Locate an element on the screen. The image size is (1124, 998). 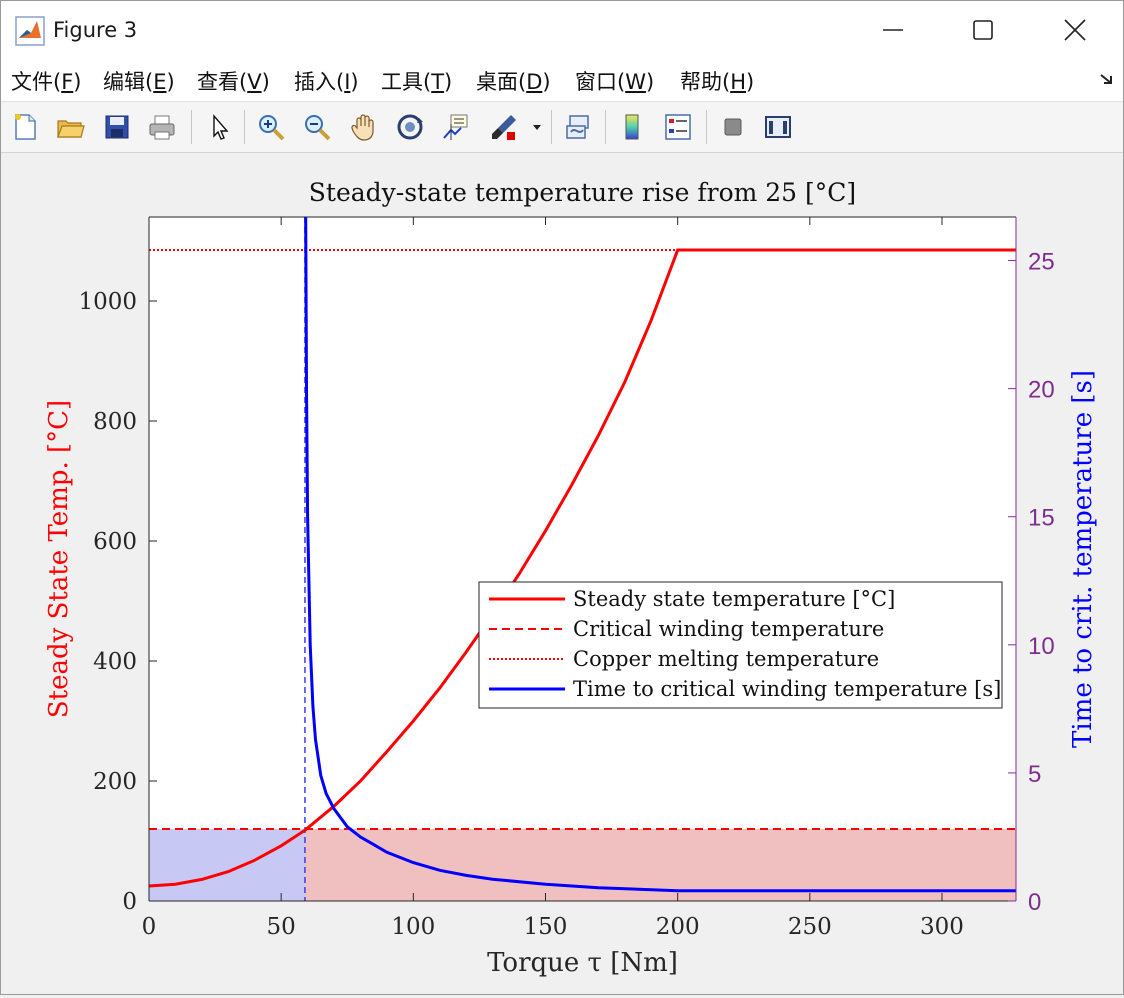
zoom-in-icon is located at coordinates (272, 128).